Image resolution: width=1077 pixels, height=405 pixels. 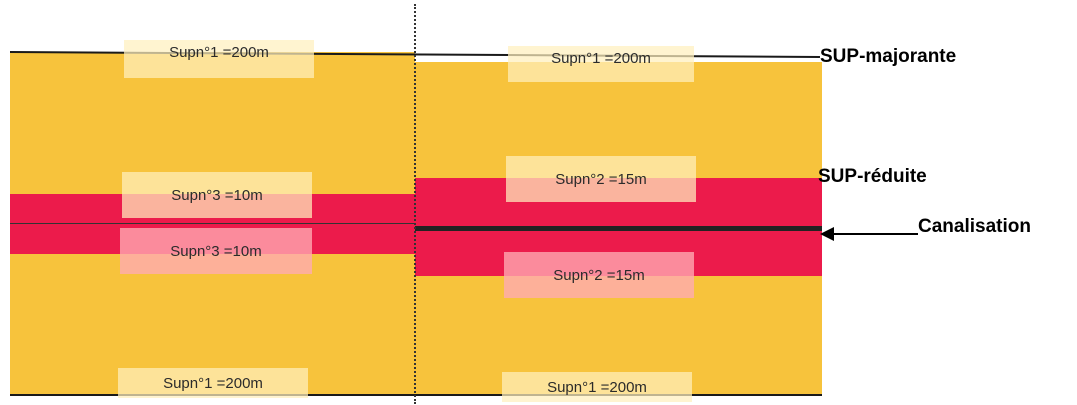 I want to click on label-top-right: Supn°1 =200m, so click(x=601, y=64).